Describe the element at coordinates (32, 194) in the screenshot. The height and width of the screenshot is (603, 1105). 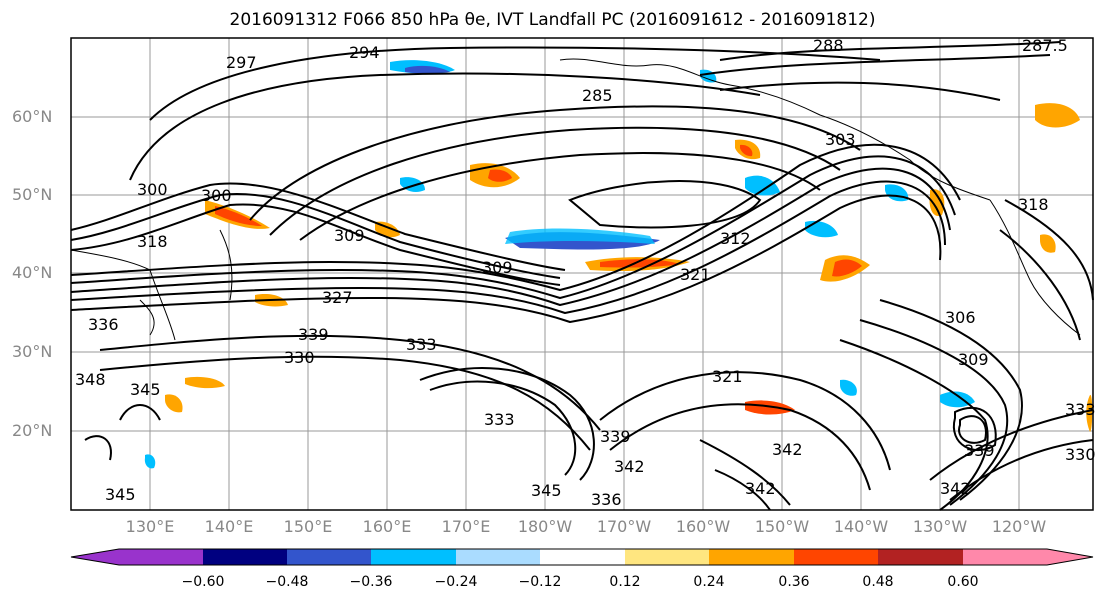
I see `lat-label: 50°N` at that location.